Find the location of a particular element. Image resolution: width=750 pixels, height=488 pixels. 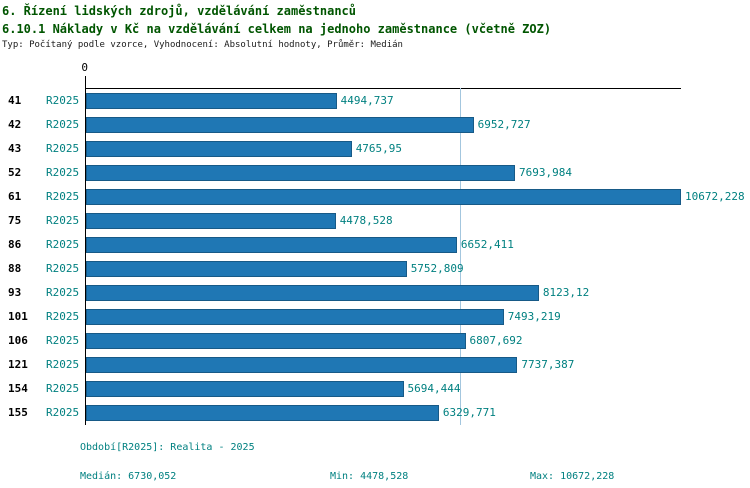

chart-row: 42 R2025 6952,727 is located at coordinates (375, 125).